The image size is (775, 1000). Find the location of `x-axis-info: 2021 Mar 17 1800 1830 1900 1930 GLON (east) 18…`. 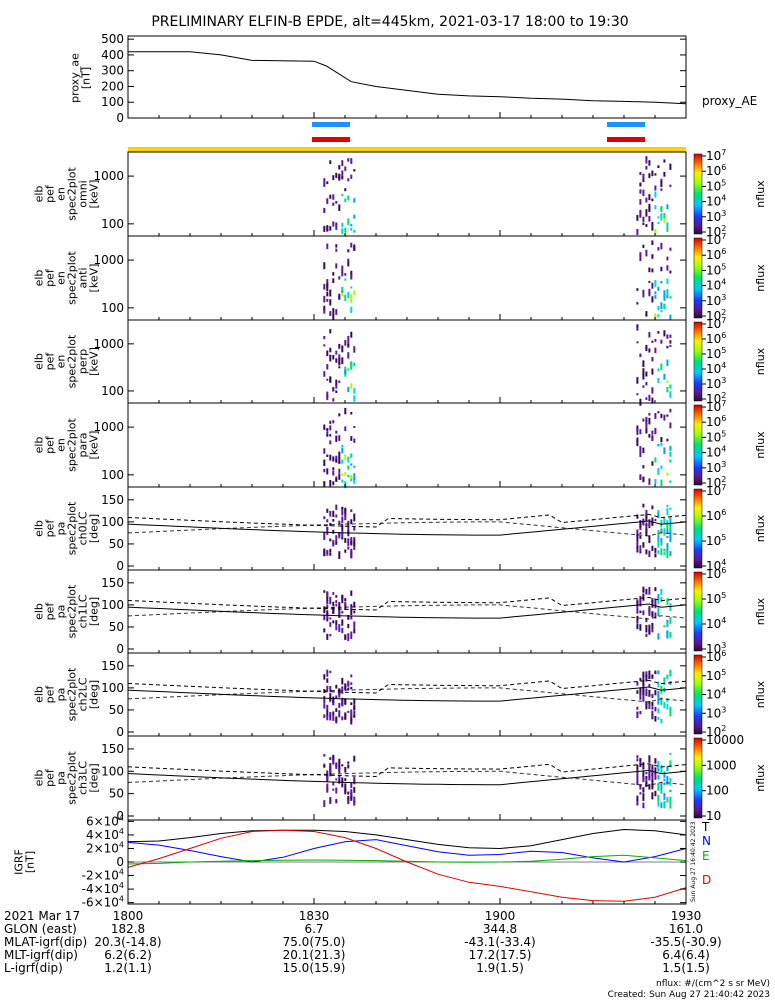

x-axis-info: 2021 Mar 17 1800 1830 1900 1930 GLON (east) 18… is located at coordinates (363, 942).